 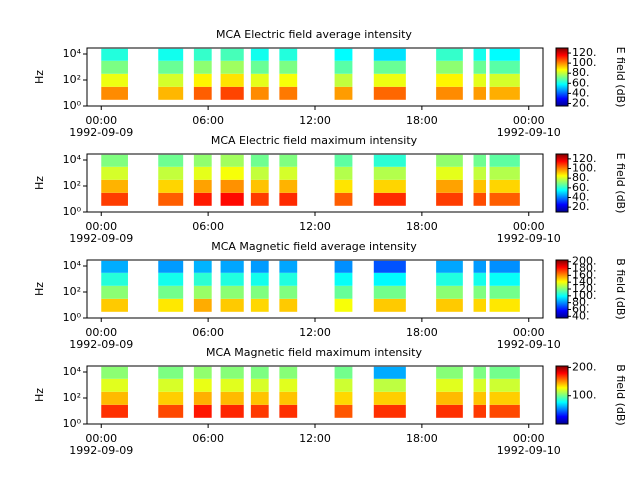 What do you see at coordinates (208, 332) in the screenshot?
I see `x-tick-label: 06:00` at bounding box center [208, 332].